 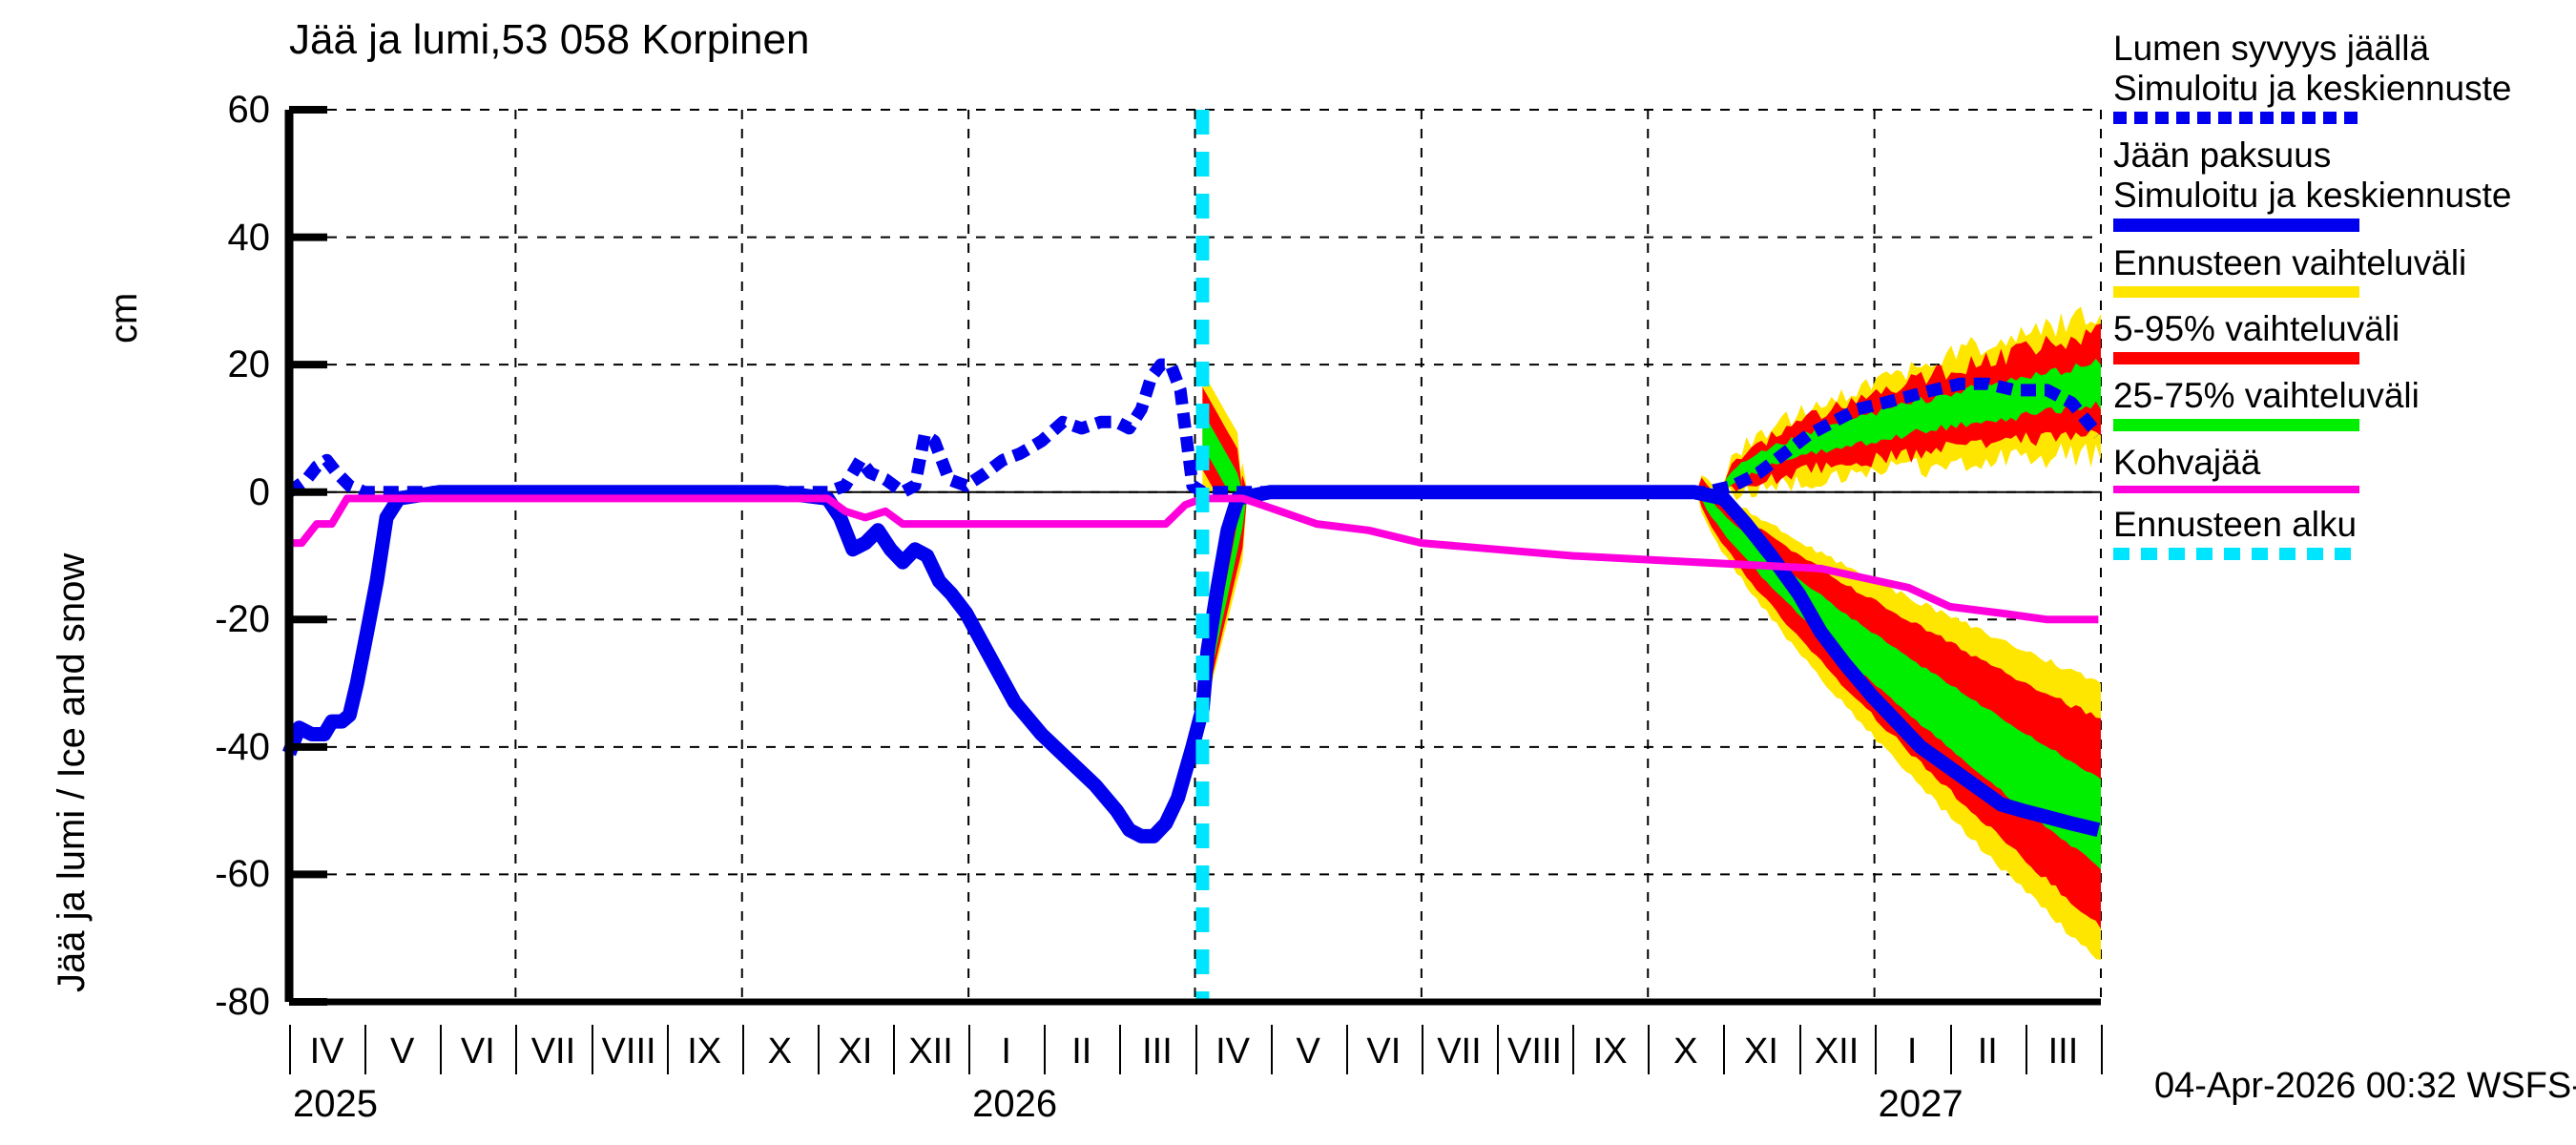 I want to click on y-tick-label: -40, so click(x=242, y=747).